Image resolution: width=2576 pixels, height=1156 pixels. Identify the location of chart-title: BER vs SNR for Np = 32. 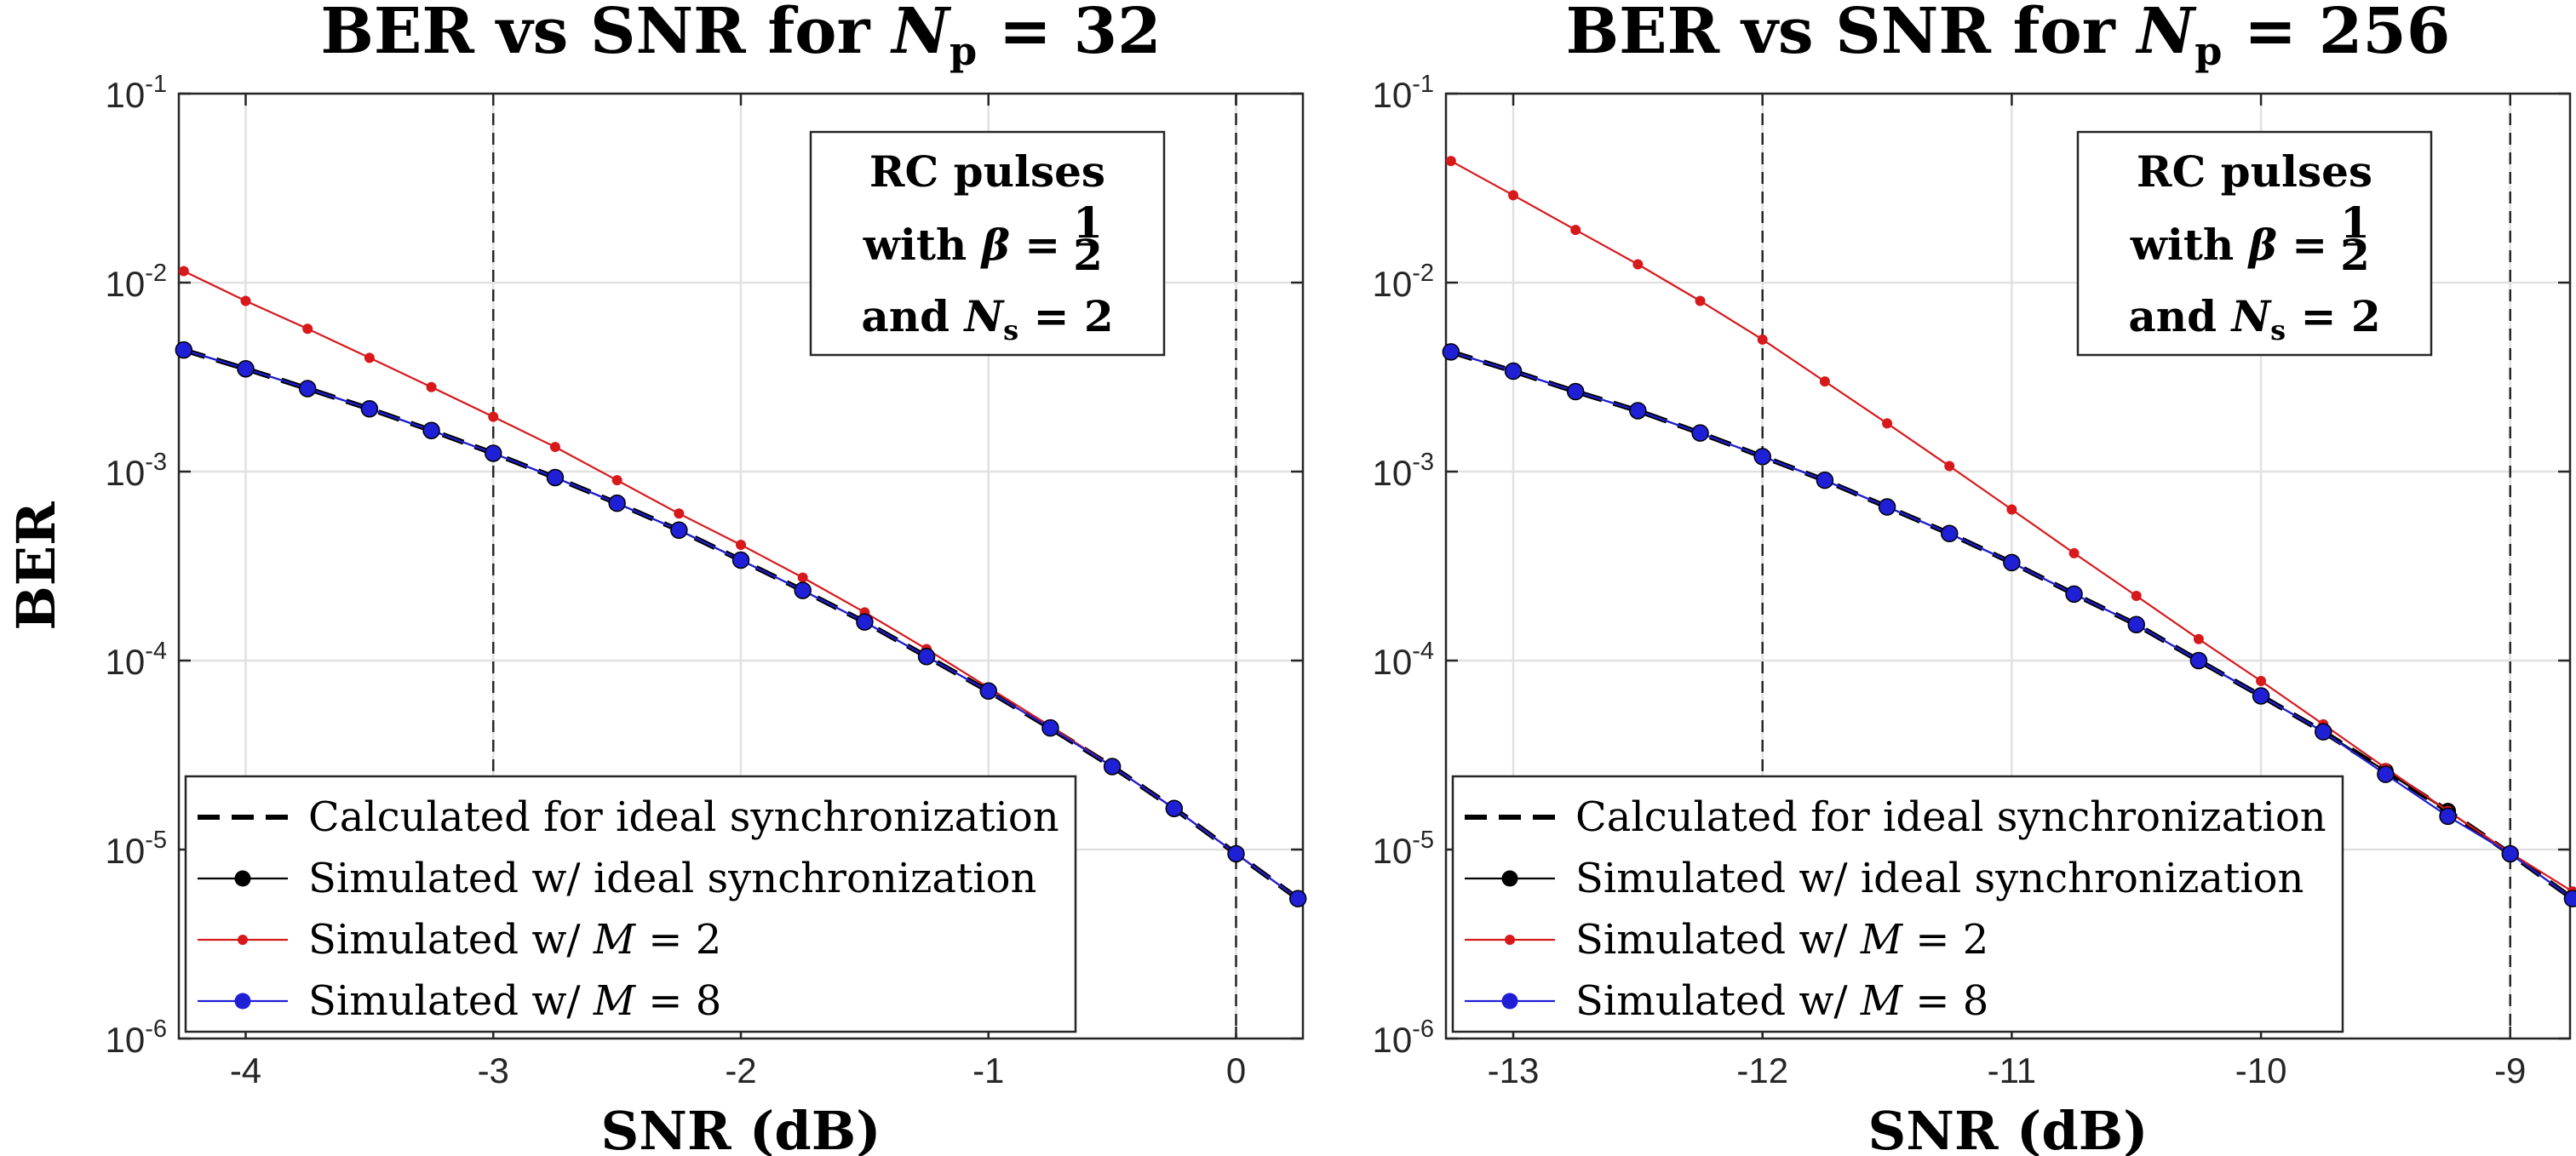
(740, 37).